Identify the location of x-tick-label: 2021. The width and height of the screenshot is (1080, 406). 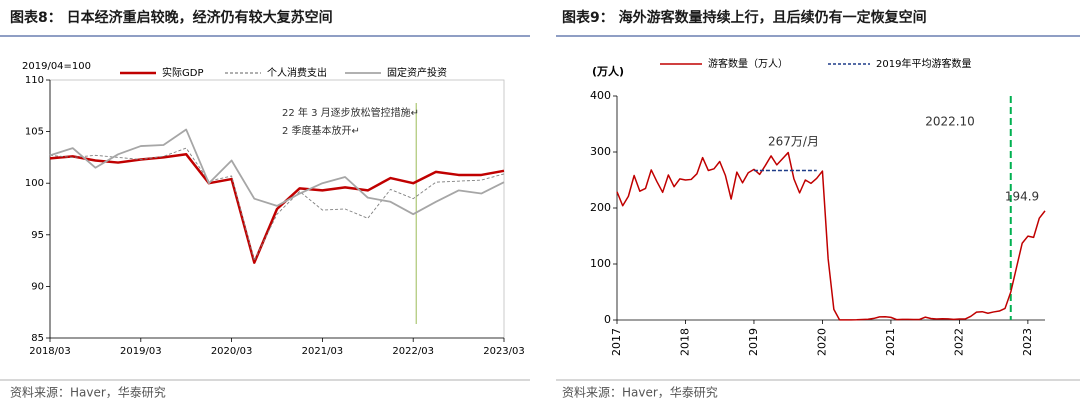
(890, 342).